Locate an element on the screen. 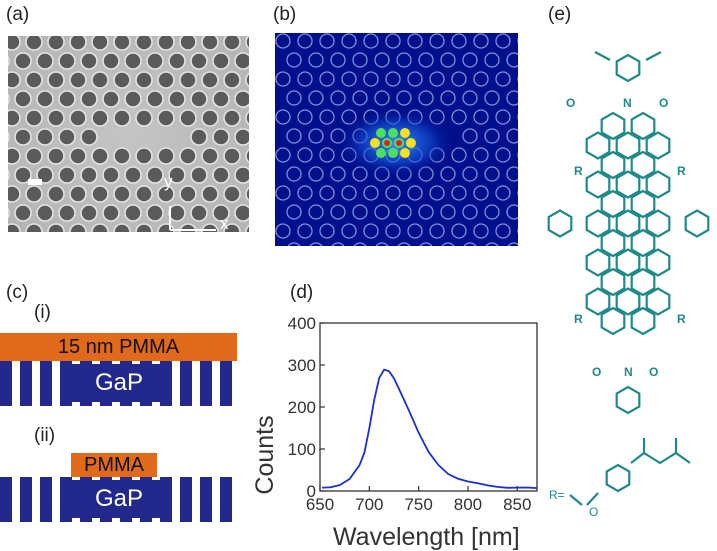  r-top-right: R is located at coordinates (681, 171).